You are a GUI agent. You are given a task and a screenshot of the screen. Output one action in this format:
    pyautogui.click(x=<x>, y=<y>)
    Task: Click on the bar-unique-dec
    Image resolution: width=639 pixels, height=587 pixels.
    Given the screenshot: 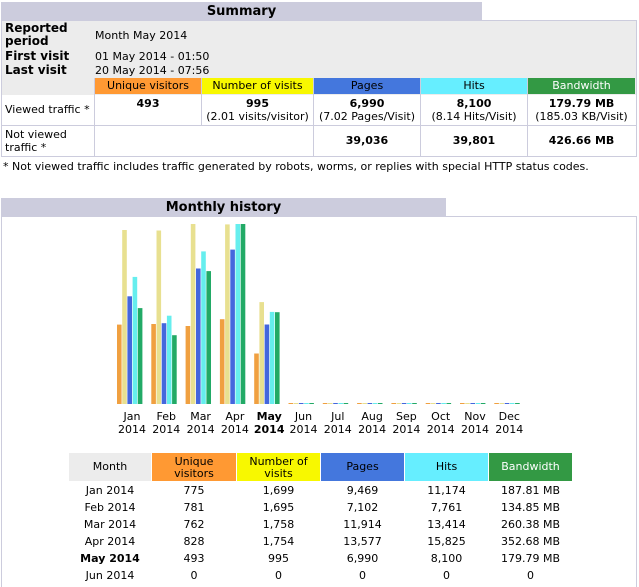 What is the action you would take?
    pyautogui.click(x=496, y=403)
    